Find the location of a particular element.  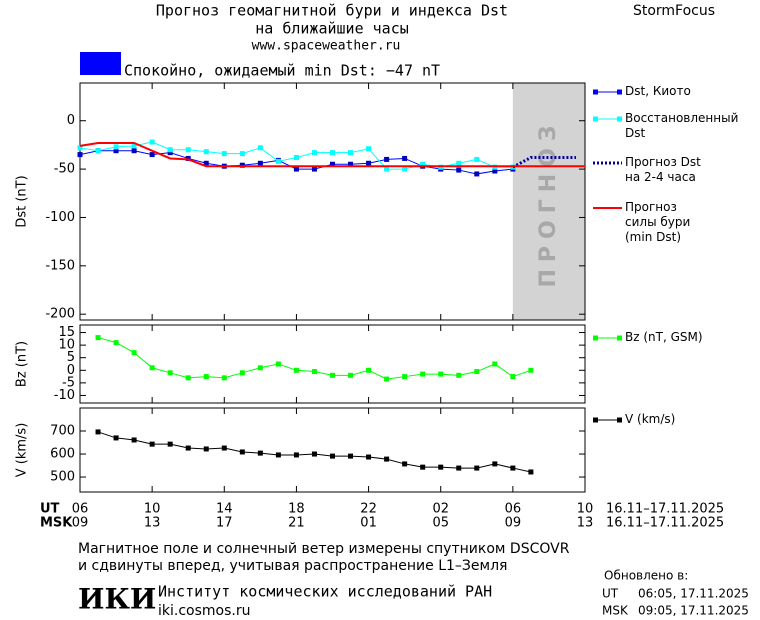

x-tick-label-msk: 01 is located at coordinates (368, 523).